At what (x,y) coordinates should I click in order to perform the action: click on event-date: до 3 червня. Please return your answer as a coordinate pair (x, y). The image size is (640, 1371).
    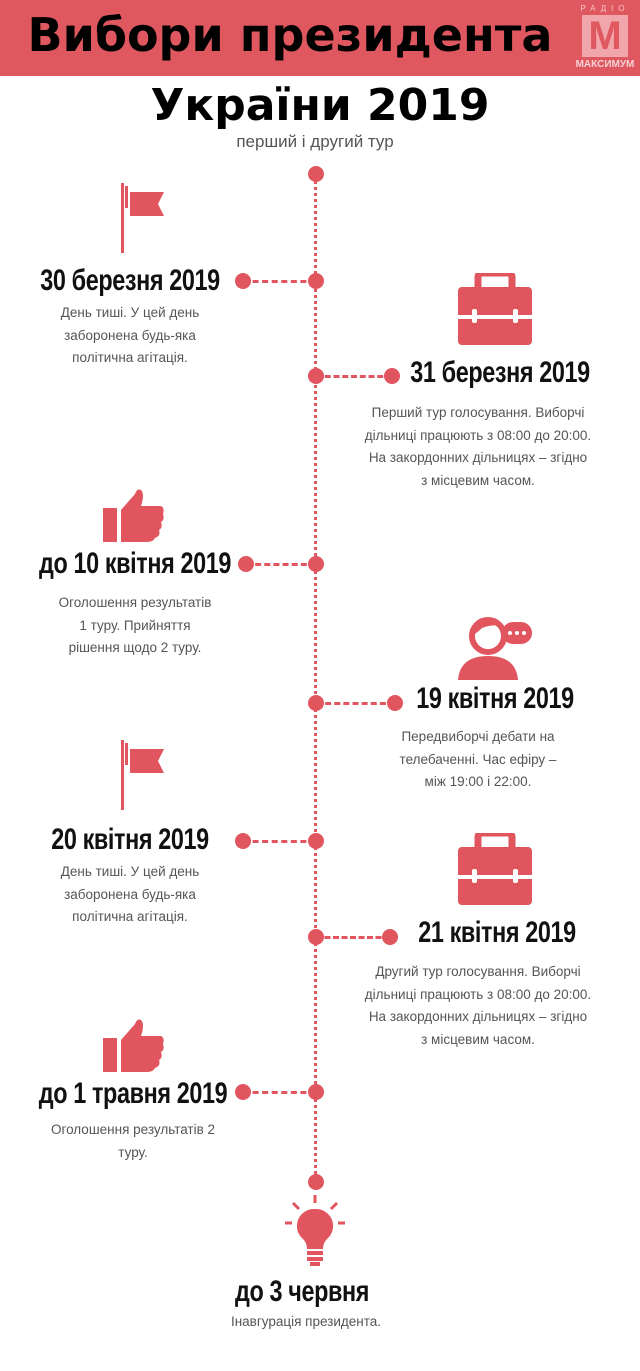
    Looking at the image, I should click on (302, 1291).